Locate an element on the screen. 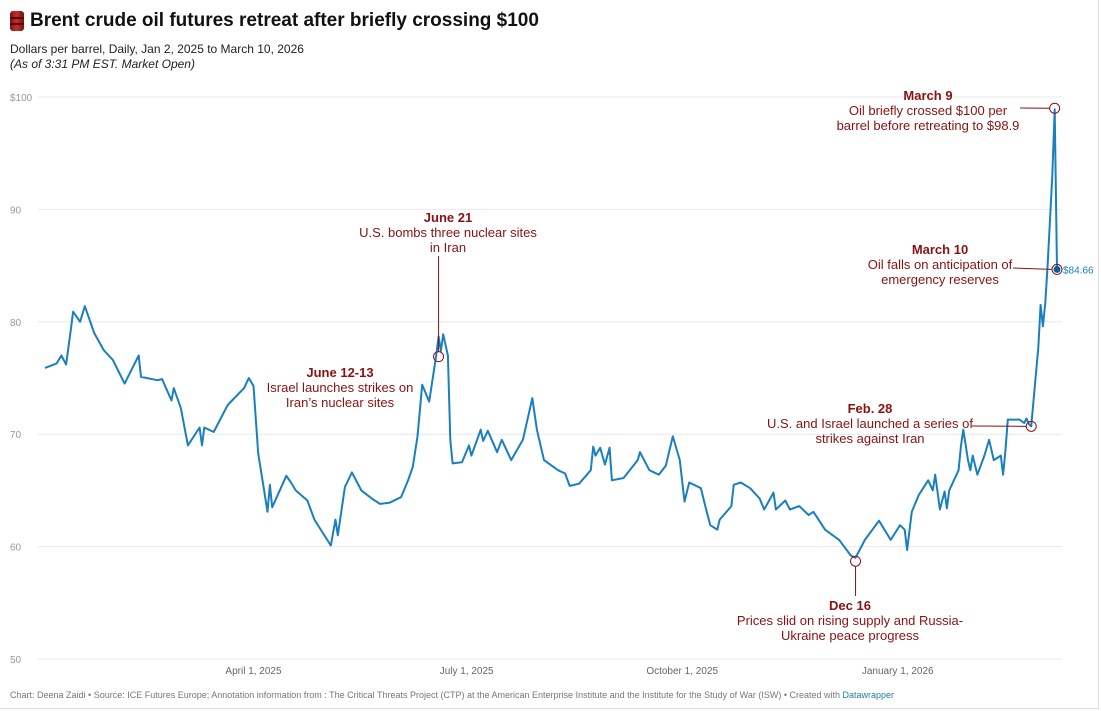  annotation-text: U.S. bombs three nuclear sites is located at coordinates (448, 232).